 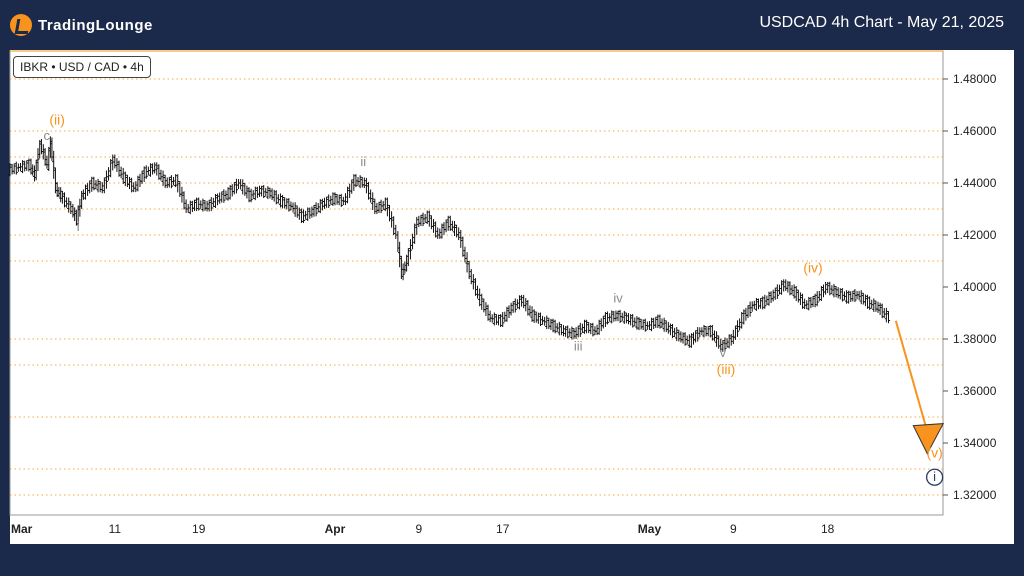 What do you see at coordinates (975, 339) in the screenshot?
I see `y-tick-label: 1.38000` at bounding box center [975, 339].